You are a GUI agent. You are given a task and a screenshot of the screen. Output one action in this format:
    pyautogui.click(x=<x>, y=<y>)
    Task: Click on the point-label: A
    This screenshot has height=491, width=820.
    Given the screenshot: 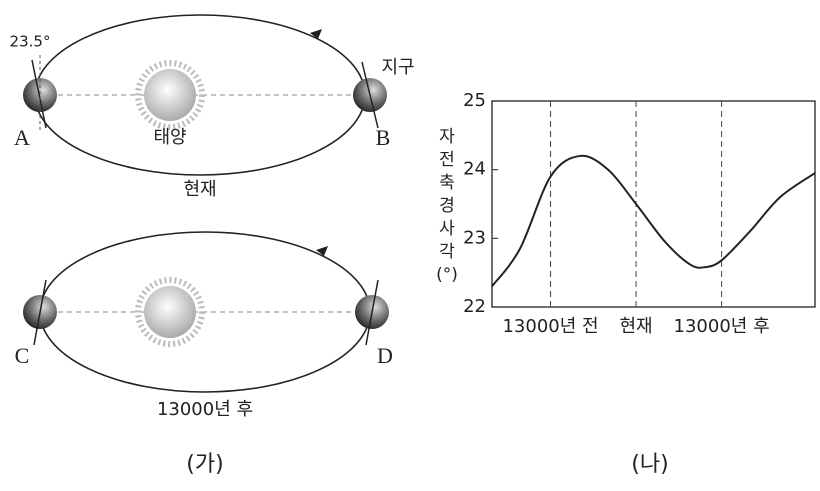 What is the action you would take?
    pyautogui.click(x=22, y=137)
    